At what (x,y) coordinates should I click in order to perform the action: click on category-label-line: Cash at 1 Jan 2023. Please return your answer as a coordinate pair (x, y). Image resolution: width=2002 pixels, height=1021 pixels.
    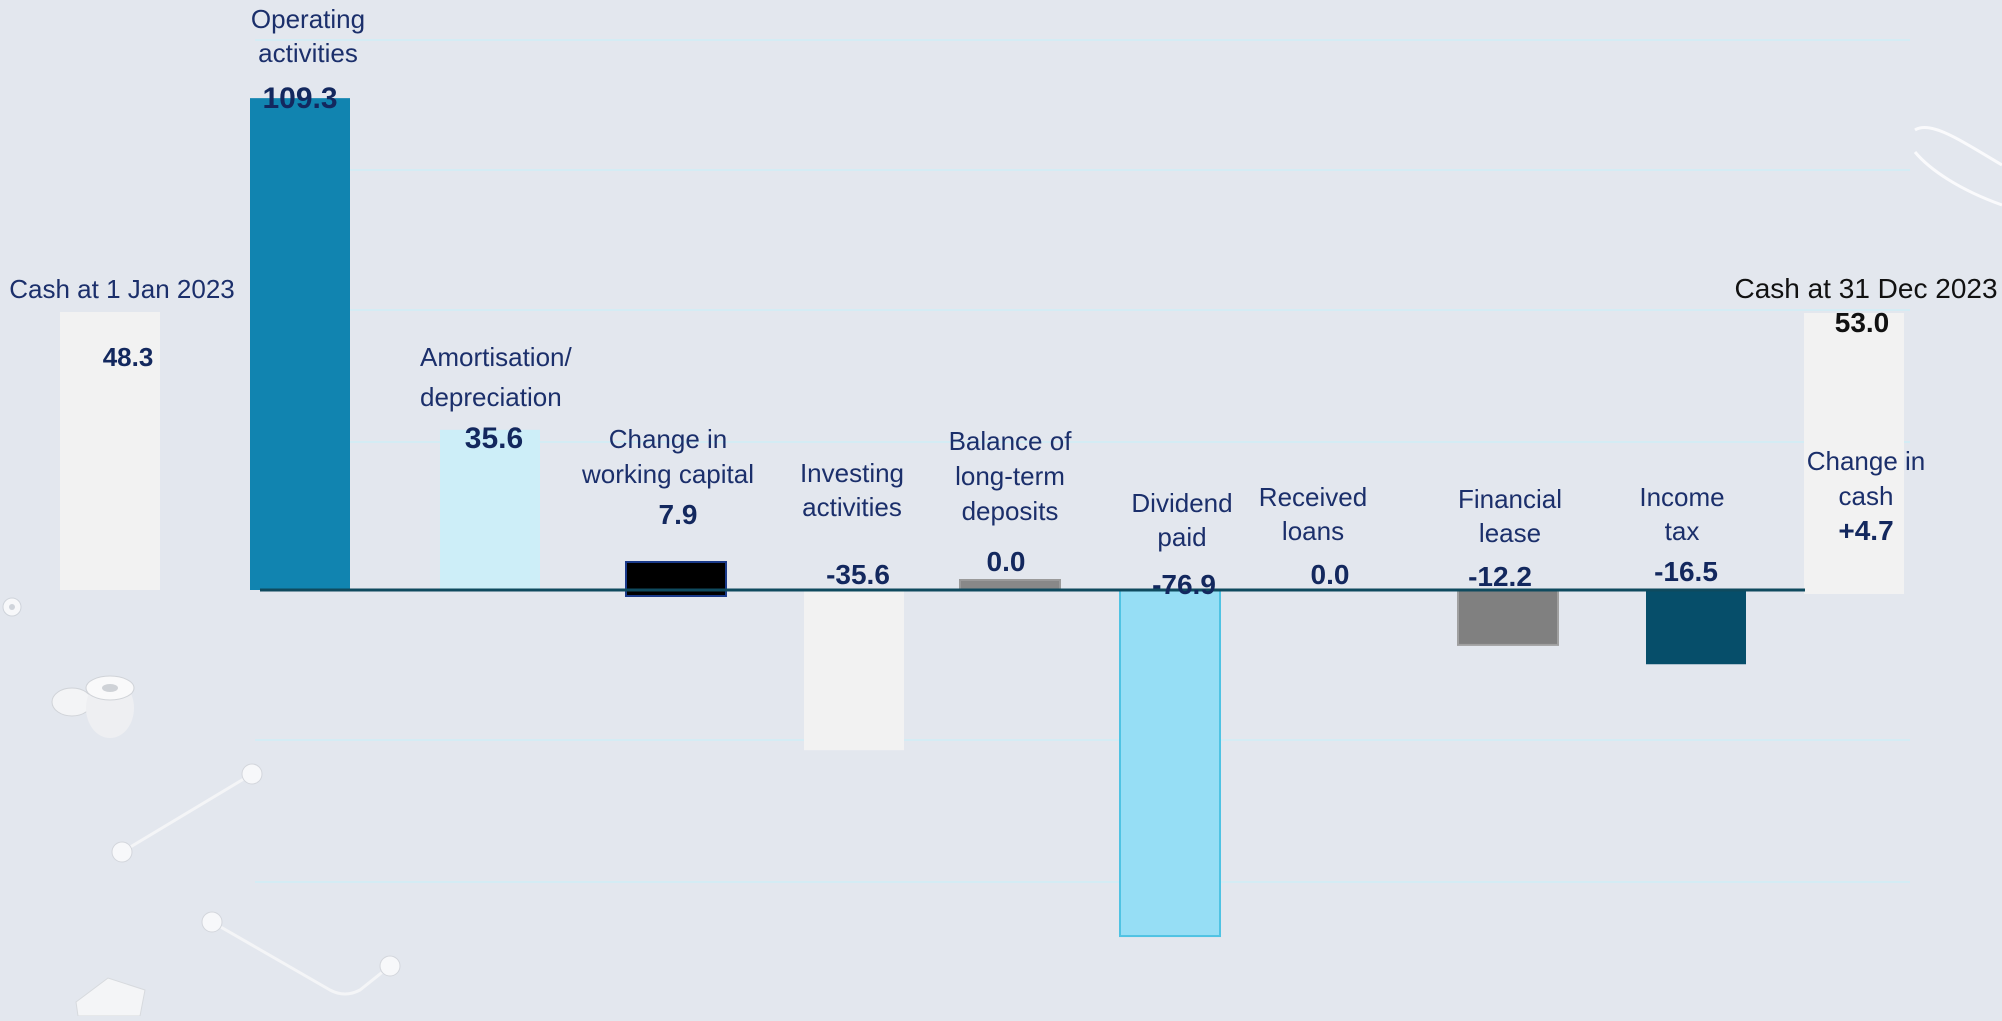
    Looking at the image, I should click on (122, 289).